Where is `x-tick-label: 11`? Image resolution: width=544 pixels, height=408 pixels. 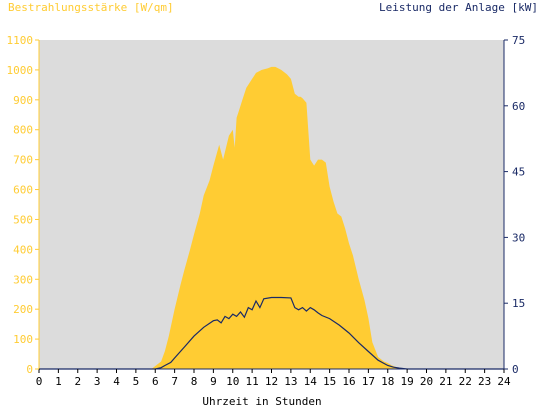 x-tick-label: 11 is located at coordinates (252, 381).